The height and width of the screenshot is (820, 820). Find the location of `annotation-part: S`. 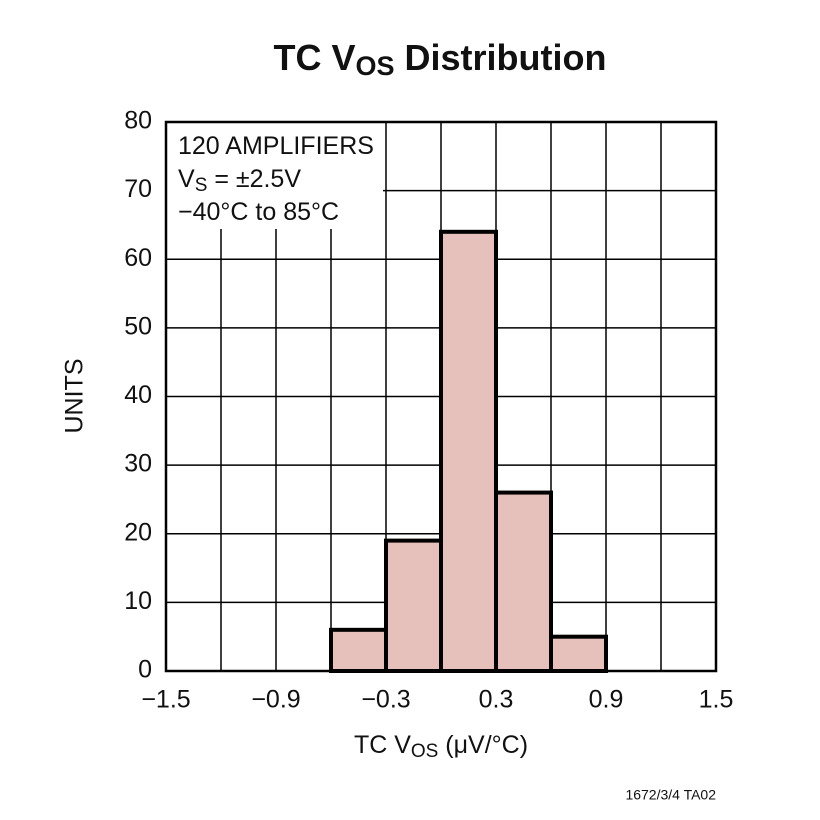

annotation-part: S is located at coordinates (201, 185).